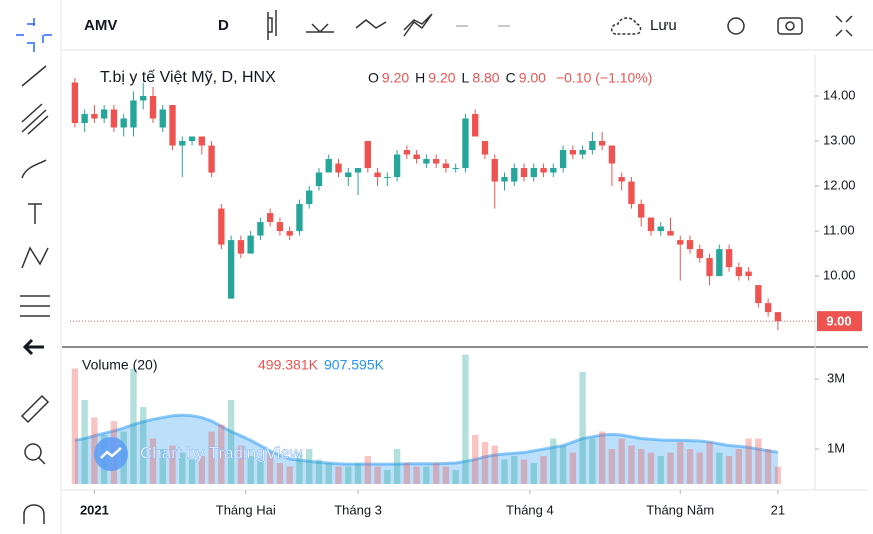  Describe the element at coordinates (246, 509) in the screenshot. I see `x-tick-label: Tháng Hai` at that location.